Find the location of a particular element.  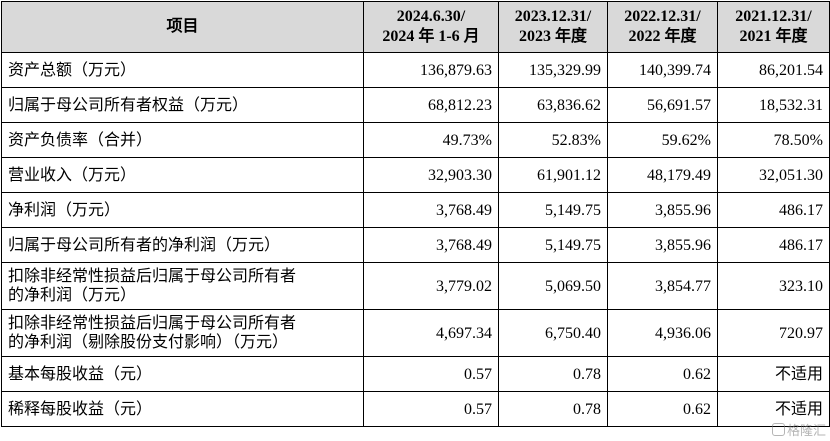

value-cell: 63,836.62 is located at coordinates (553, 105).